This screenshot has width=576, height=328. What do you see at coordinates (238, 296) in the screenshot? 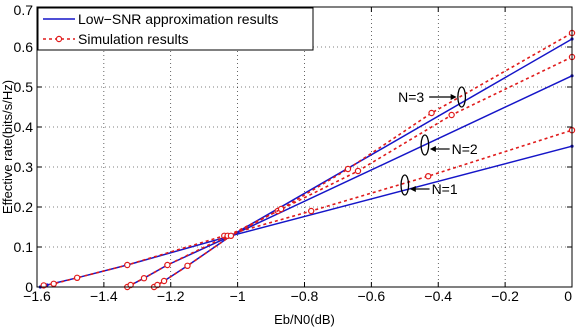
I see `x-tick-label: −1` at bounding box center [238, 296].